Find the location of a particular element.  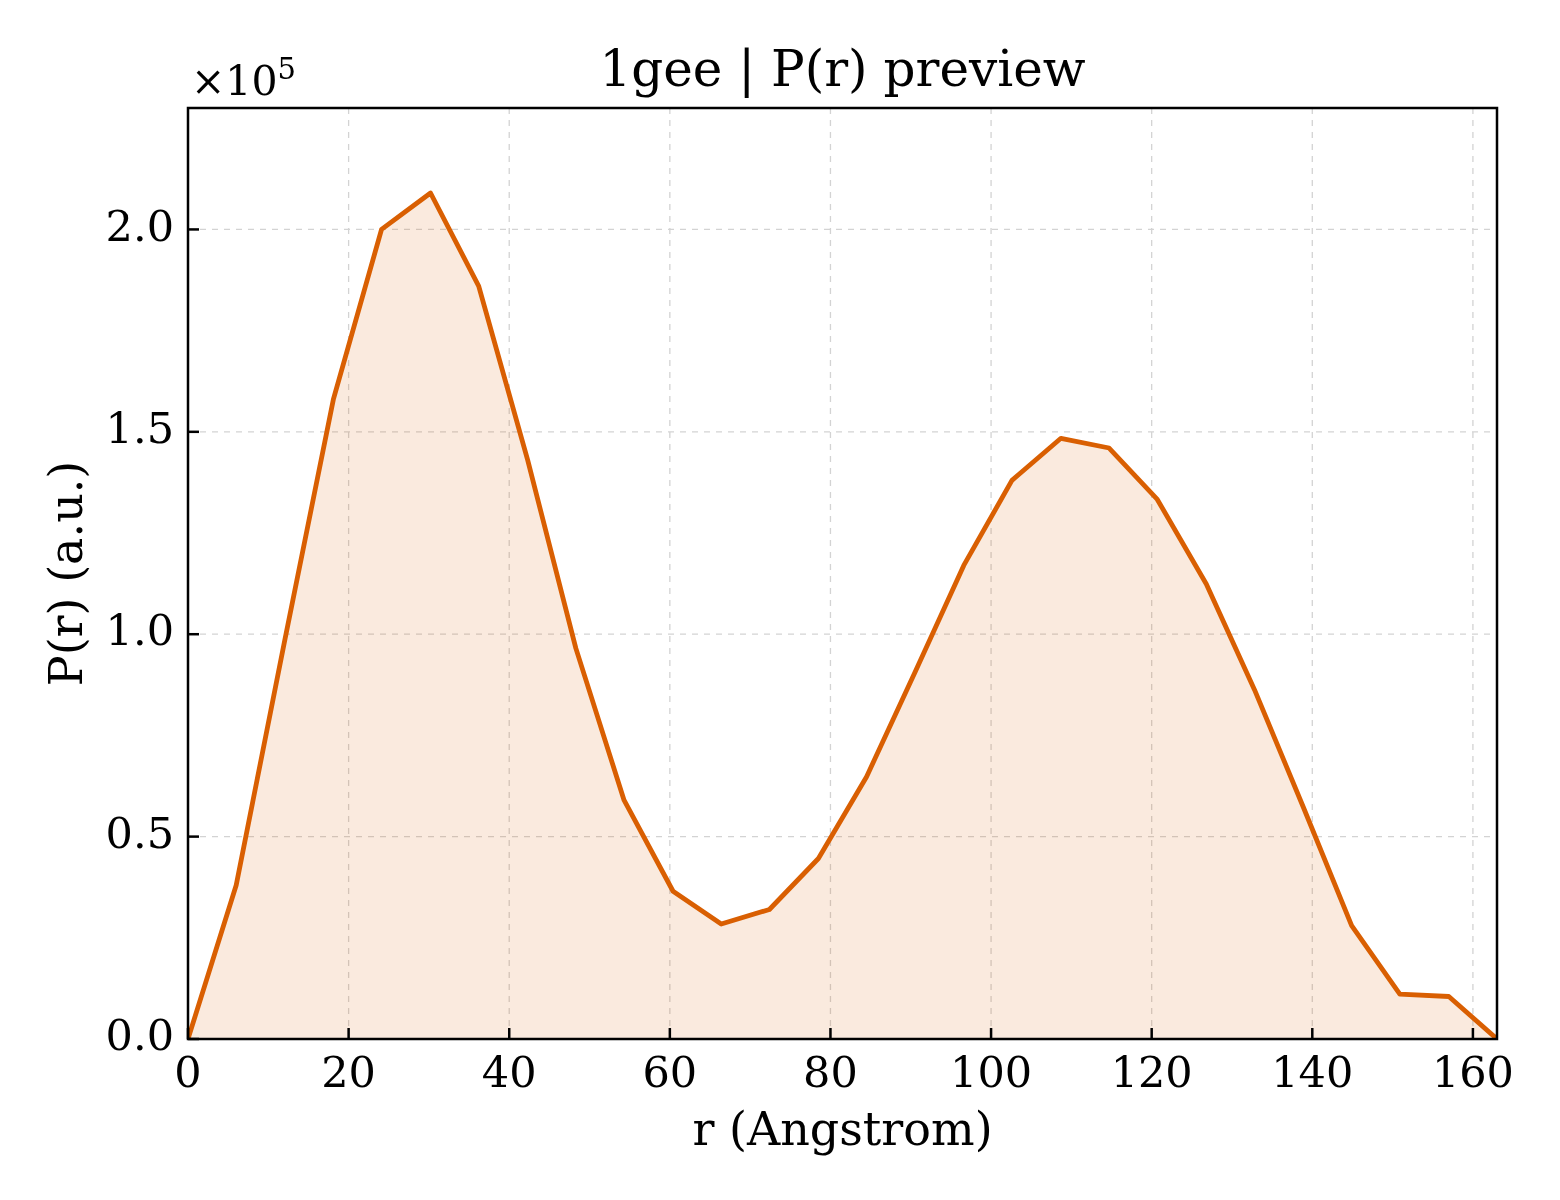

x-tick-label: 160 is located at coordinates (1472, 1071).